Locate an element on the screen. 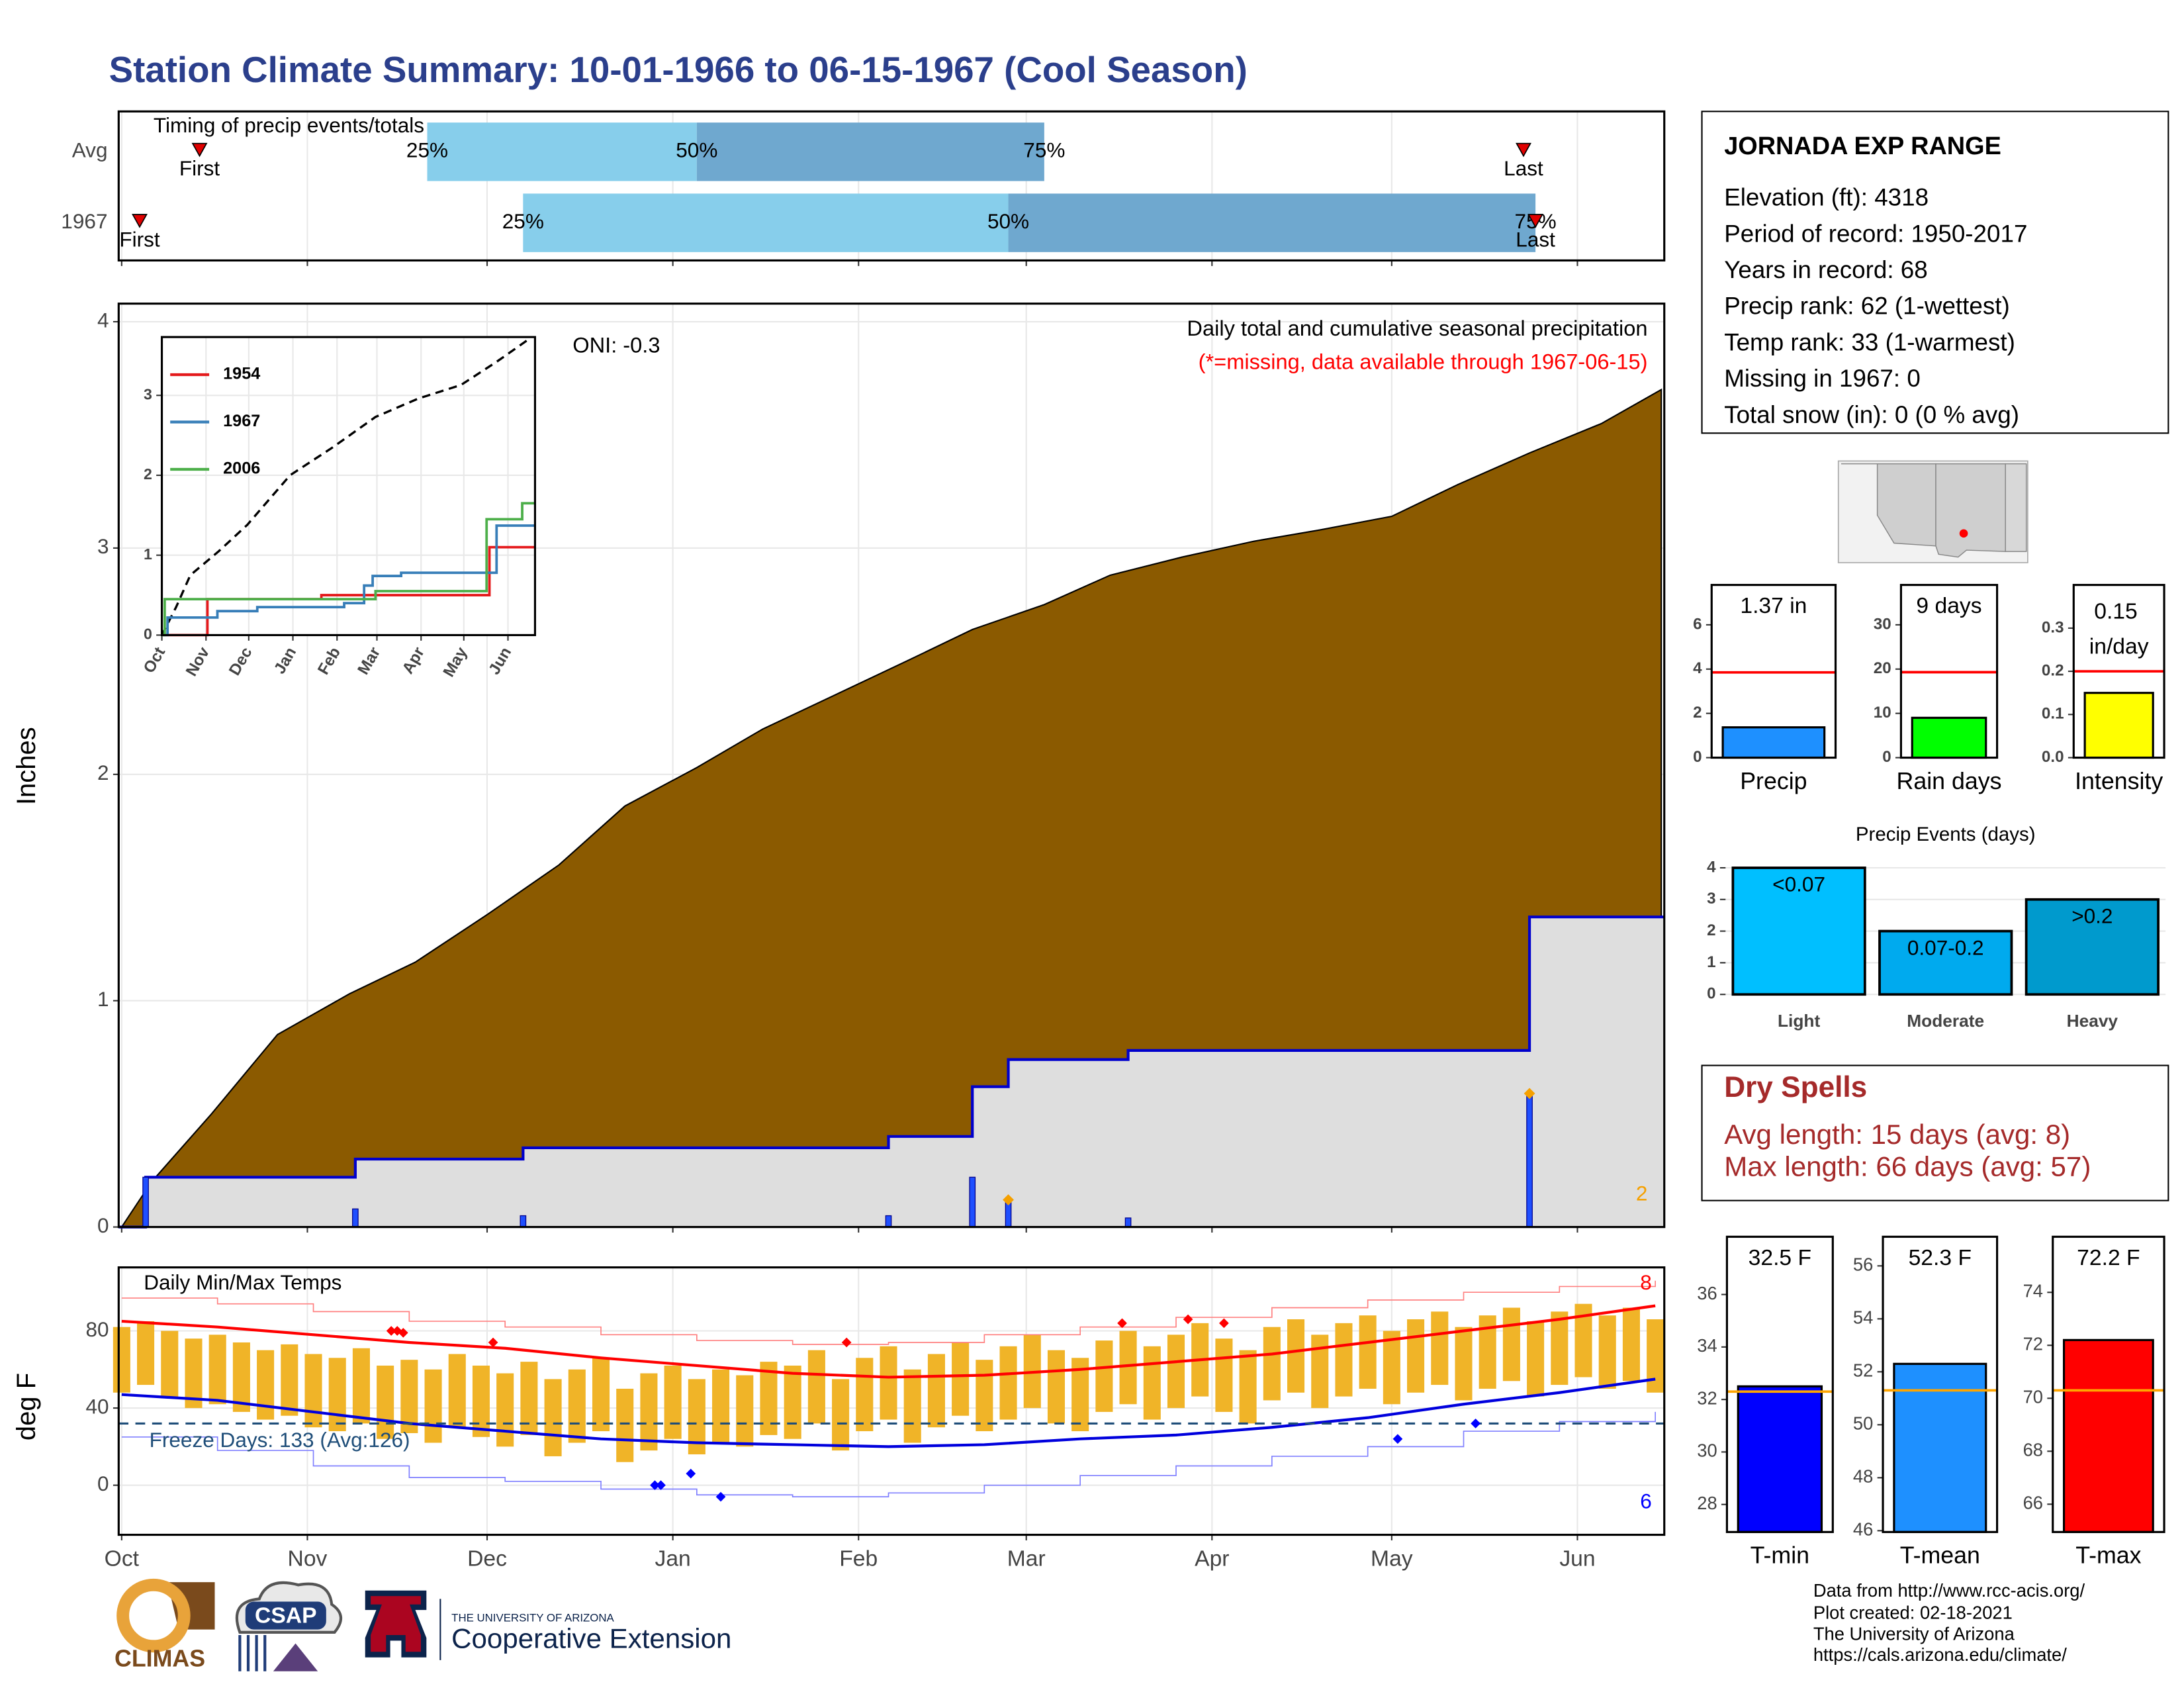 The width and height of the screenshot is (2184, 1688). chart-title: Precip Events (days) is located at coordinates (1946, 834).